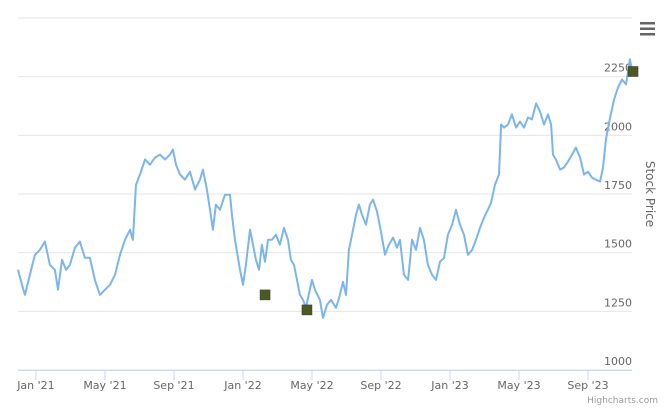 The width and height of the screenshot is (668, 416). I want to click on y-tick-label: 2250, so click(618, 68).